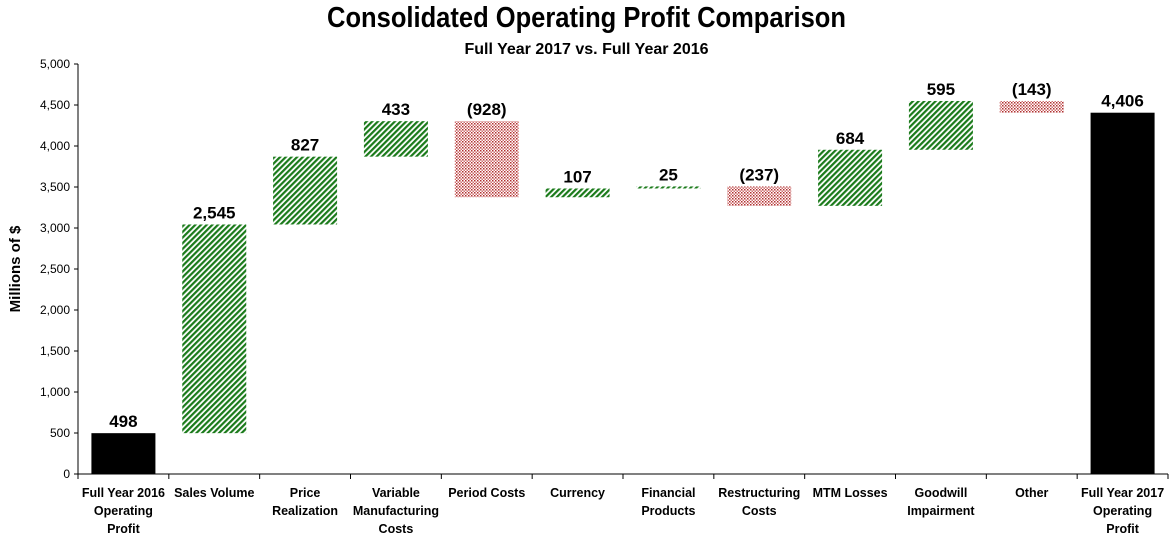  I want to click on data-label: 433, so click(396, 109).